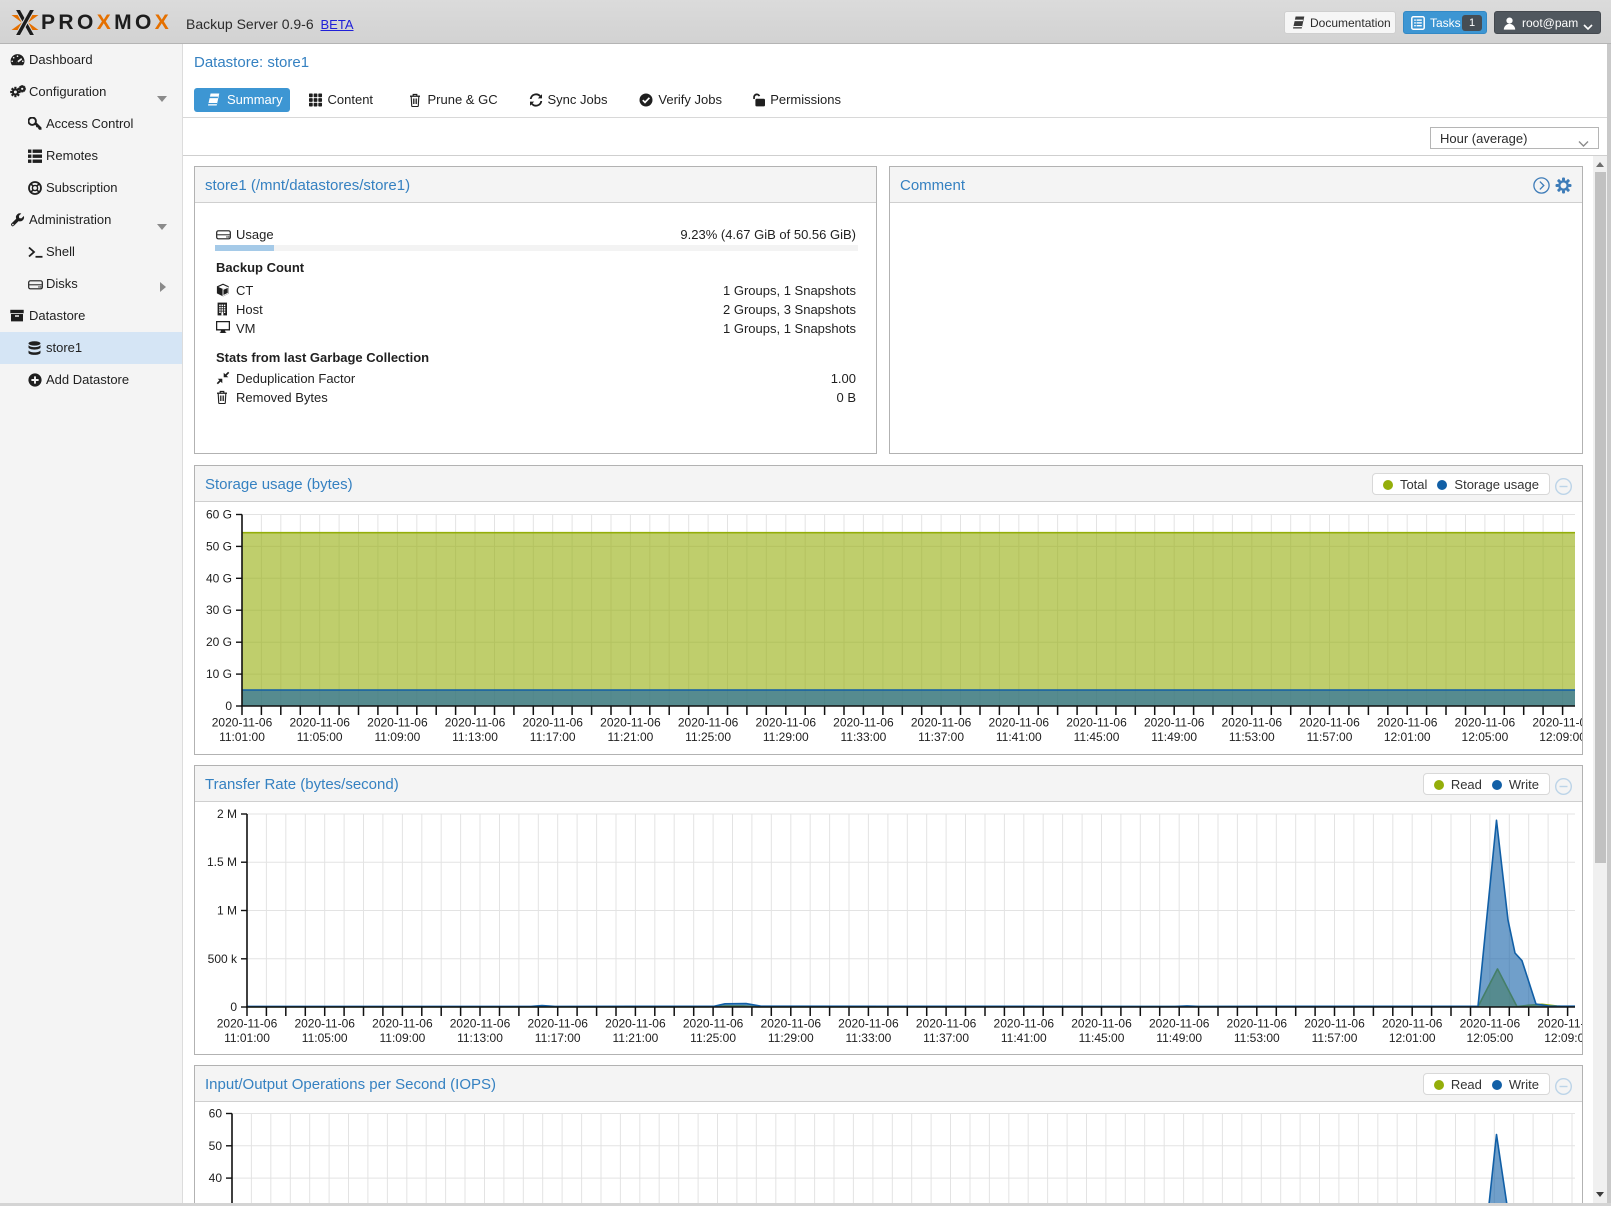 Image resolution: width=1611 pixels, height=1206 pixels. I want to click on svg-text: 30 G, so click(219, 610).